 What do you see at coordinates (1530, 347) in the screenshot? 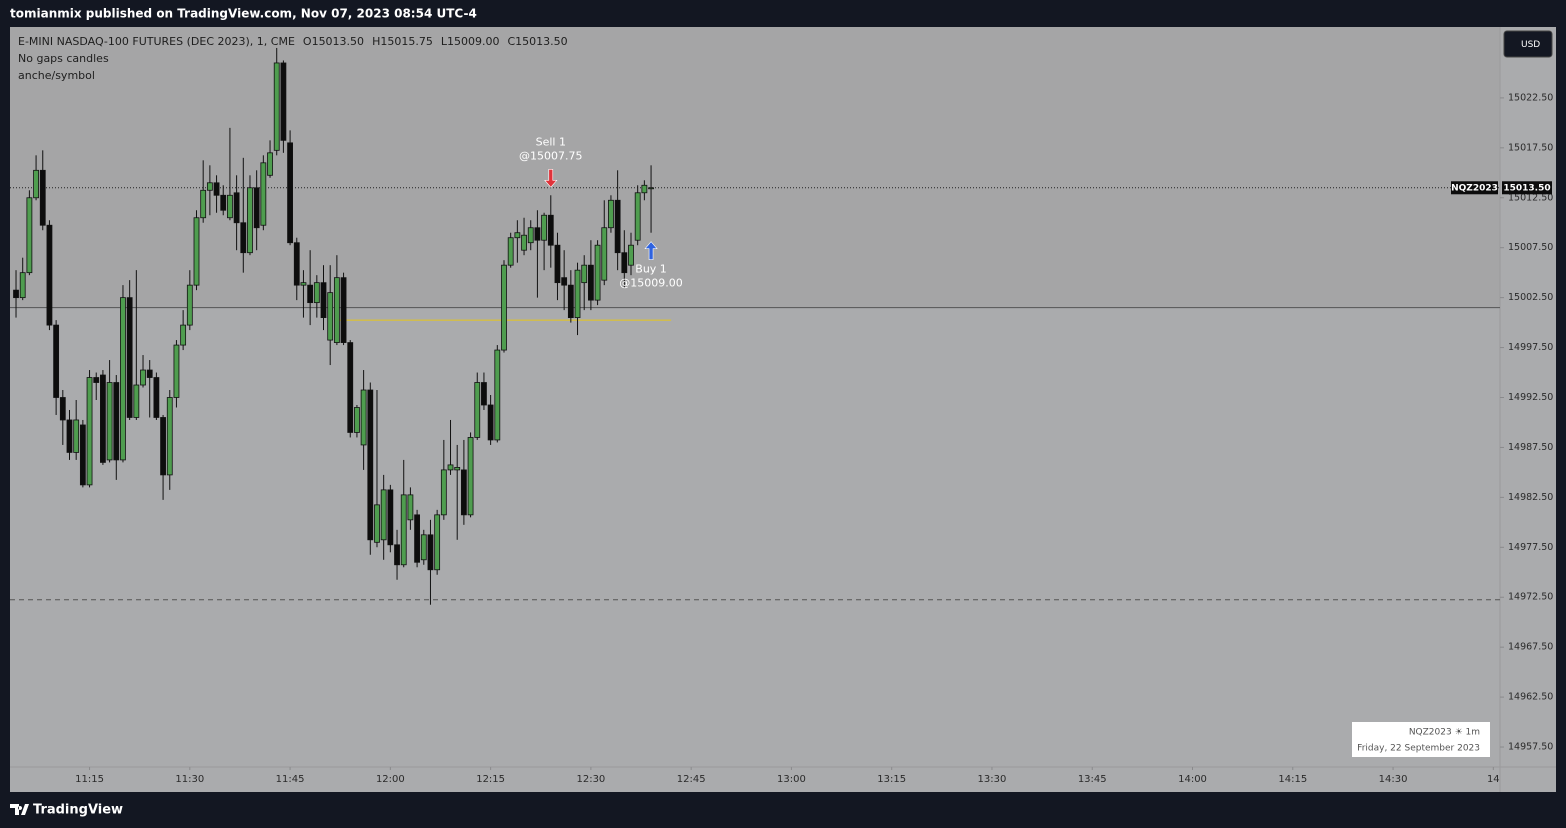
I see `y-tick-label: 14997.50` at bounding box center [1530, 347].